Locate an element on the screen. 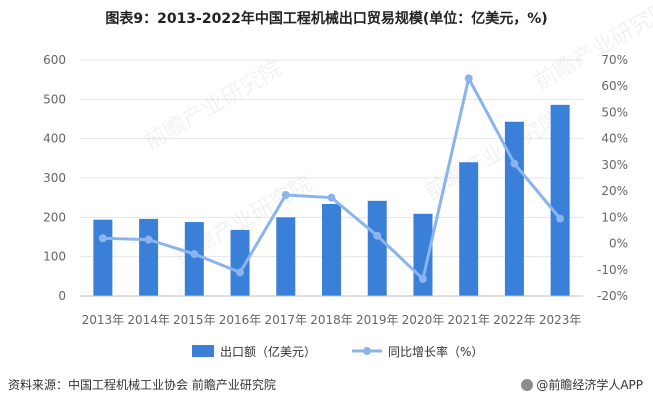 Image resolution: width=653 pixels, height=402 pixels. x-tick-label: 2016年 is located at coordinates (240, 320).